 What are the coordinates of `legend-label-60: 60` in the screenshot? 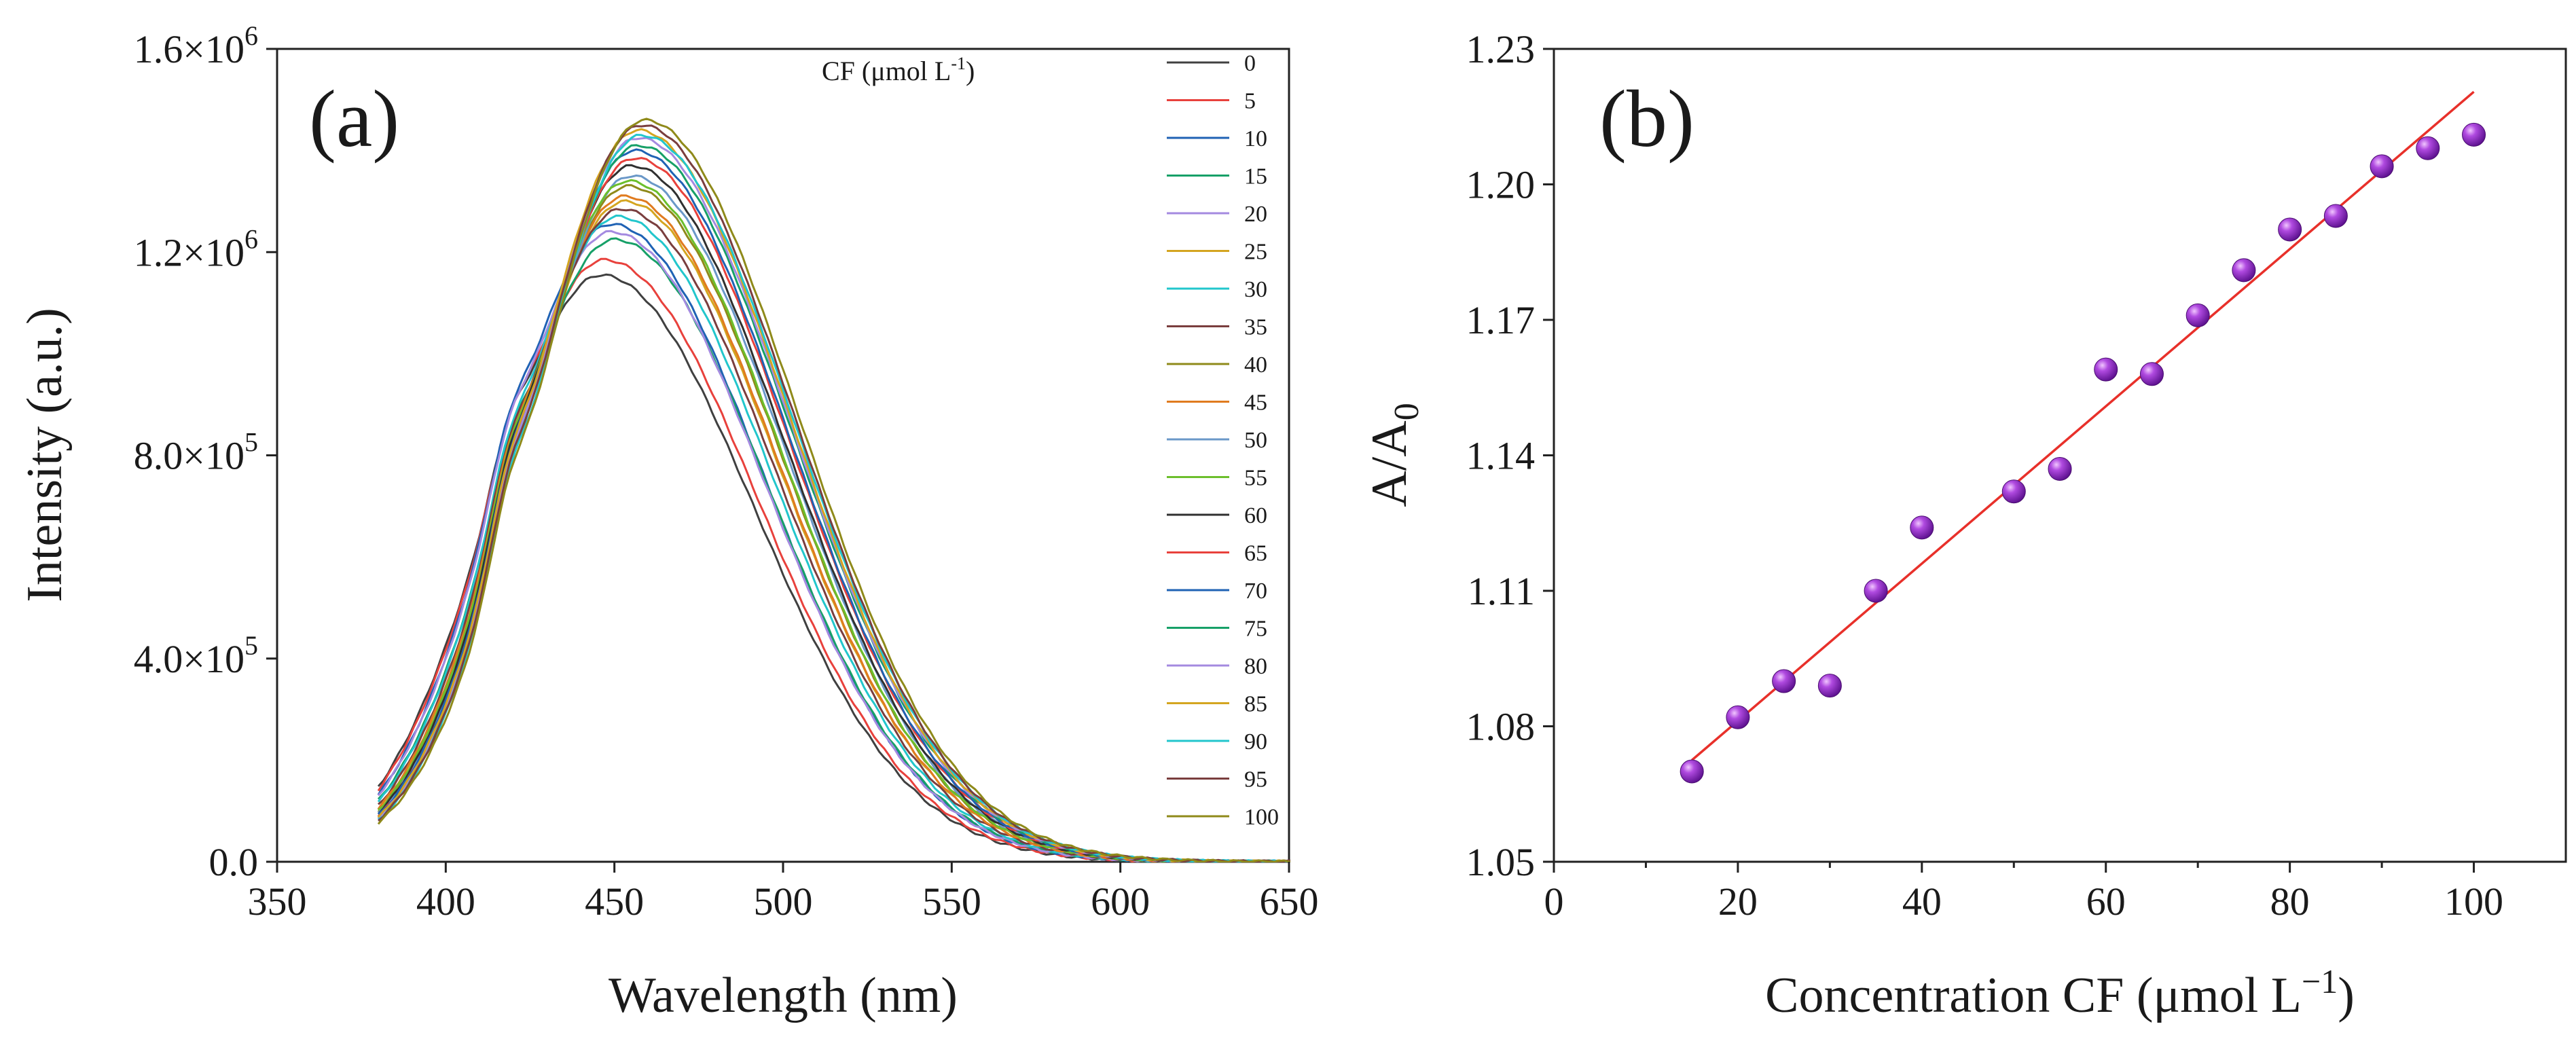 It's located at (1255, 515).